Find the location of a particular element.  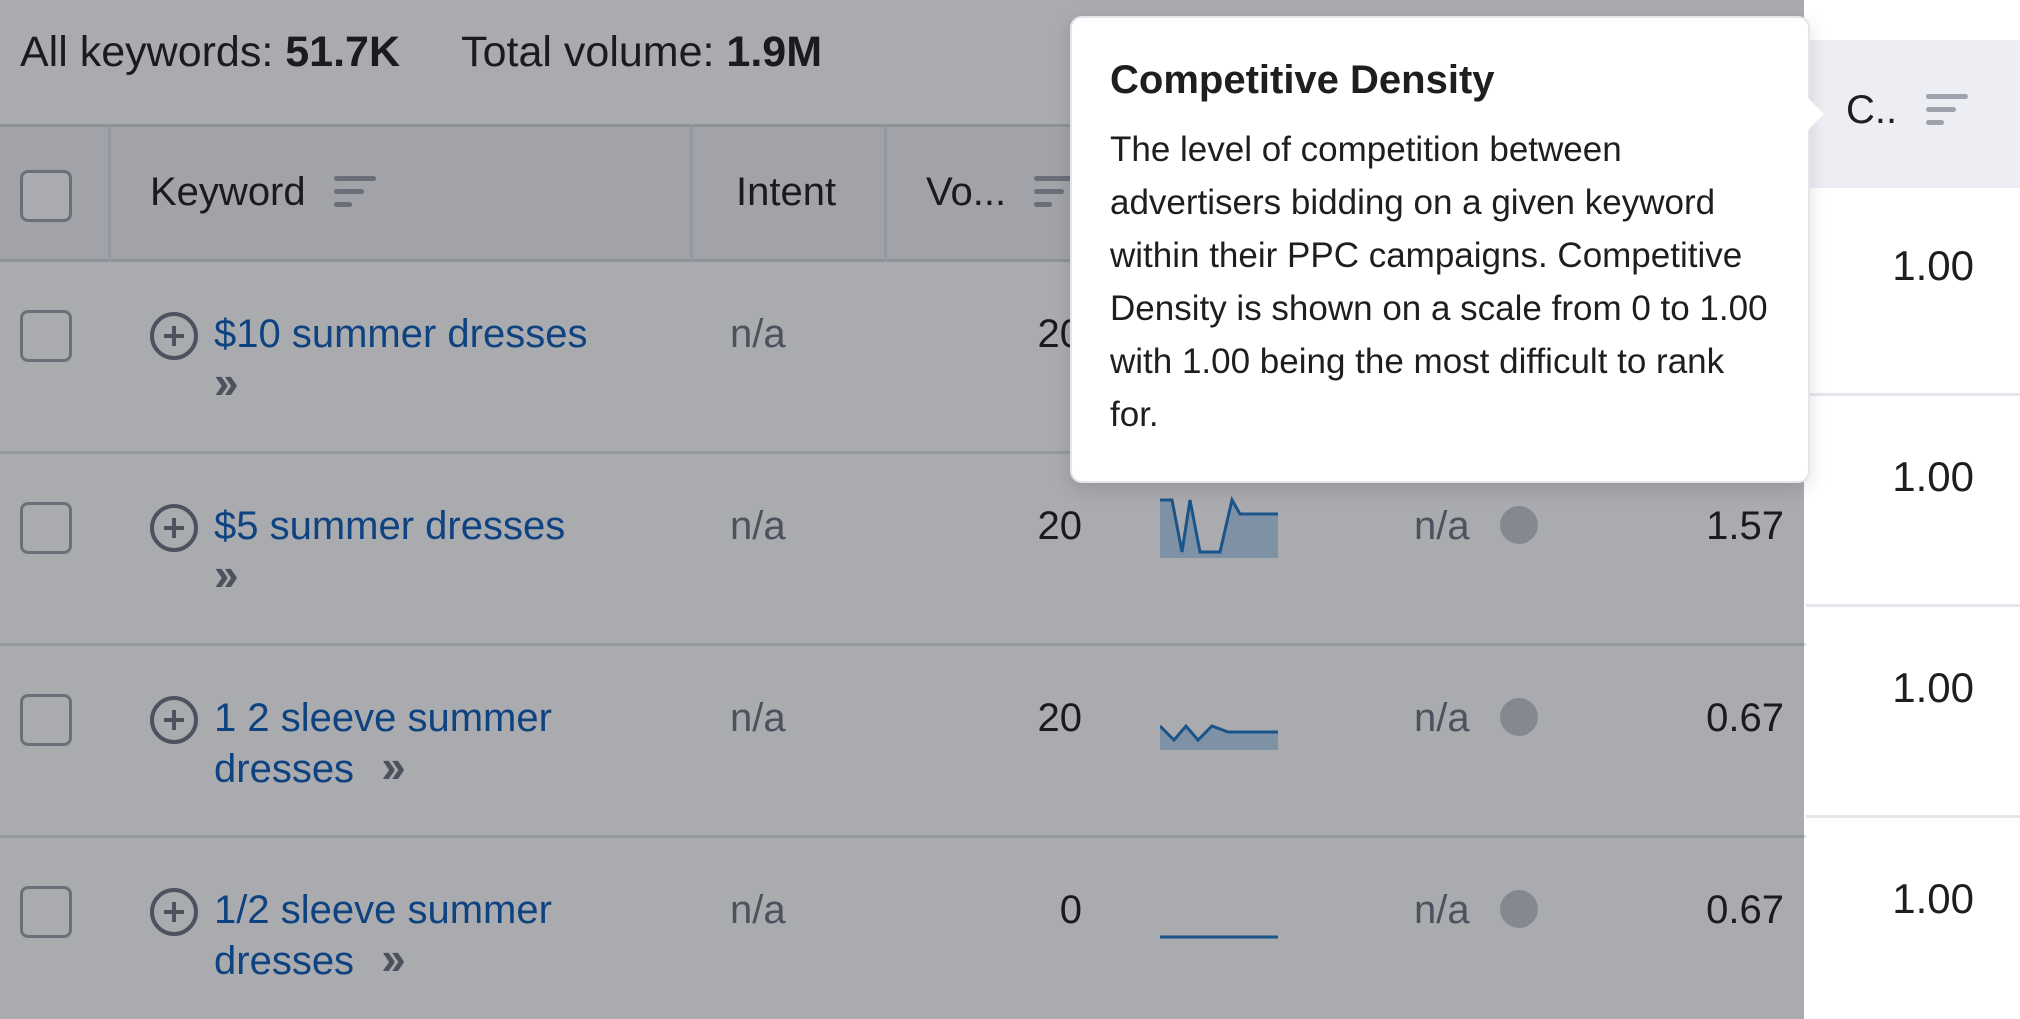

column-header-com-label: C.. is located at coordinates (1872, 110).